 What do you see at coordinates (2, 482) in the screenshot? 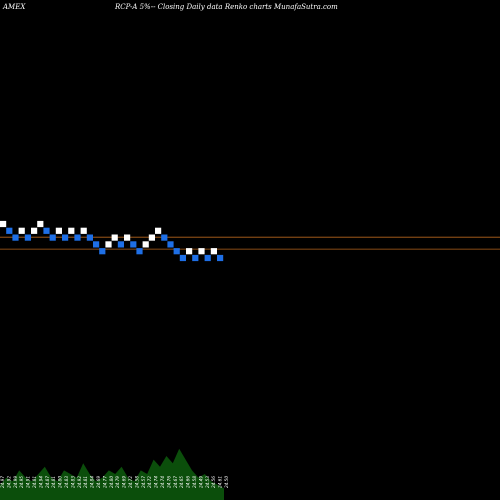
I see `x-tick-label-0: 24.97` at bounding box center [2, 482].